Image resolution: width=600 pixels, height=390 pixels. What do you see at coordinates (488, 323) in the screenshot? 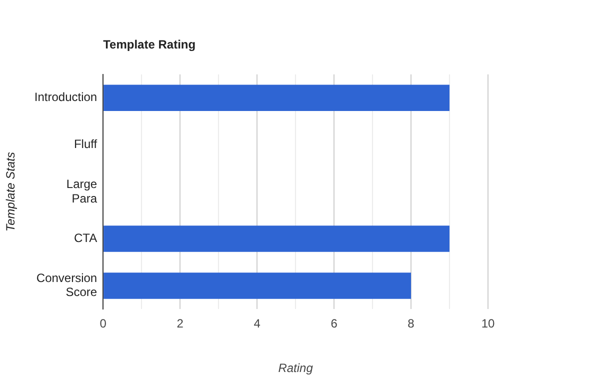
I see `x-tick-label: 10` at bounding box center [488, 323].